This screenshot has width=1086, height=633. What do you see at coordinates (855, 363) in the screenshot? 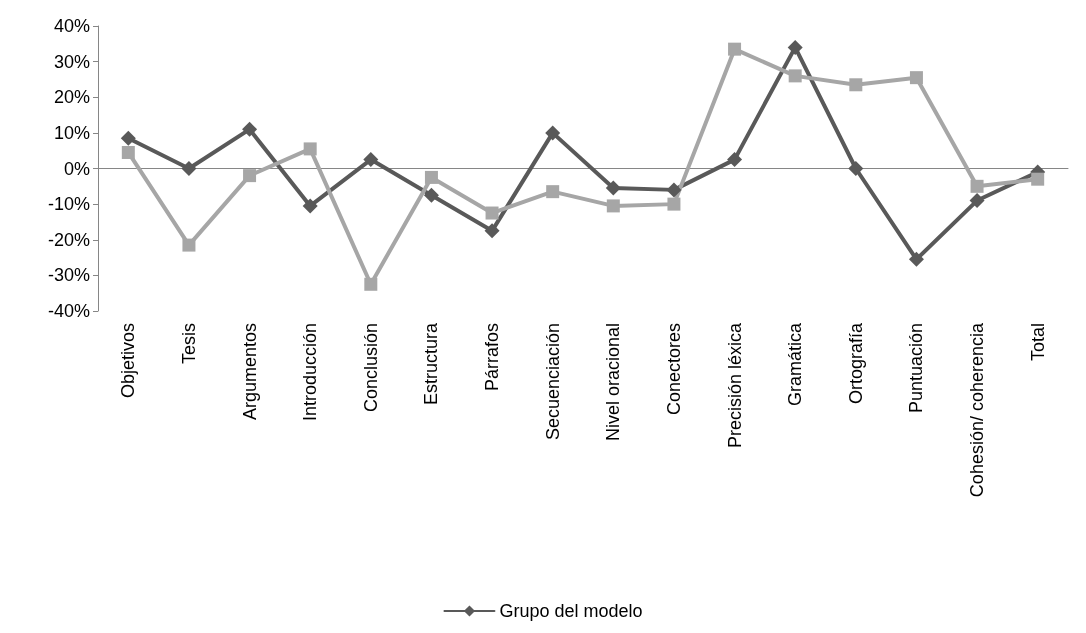
I see `x-tick-label: Ortografía` at bounding box center [855, 363].